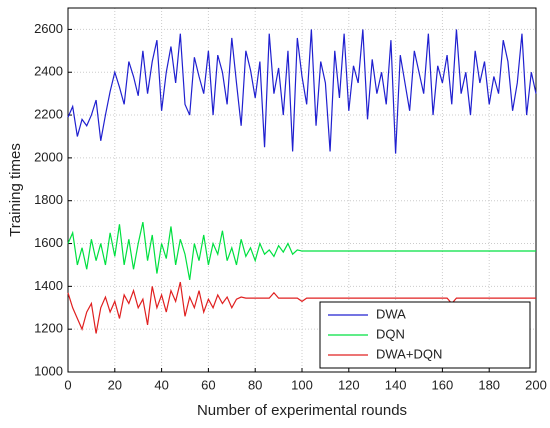  What do you see at coordinates (255, 384) in the screenshot?
I see `x-tick-label: 80` at bounding box center [255, 384].